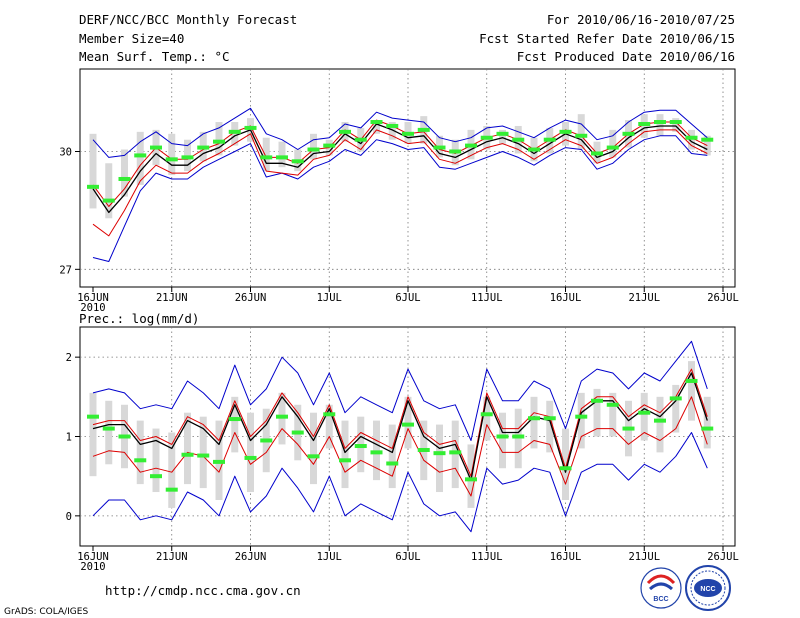 This screenshot has height=618, width=800. What do you see at coordinates (626, 56) in the screenshot?
I see `produced-date: Fcst Produced Date 2010/06/16` at bounding box center [626, 56].